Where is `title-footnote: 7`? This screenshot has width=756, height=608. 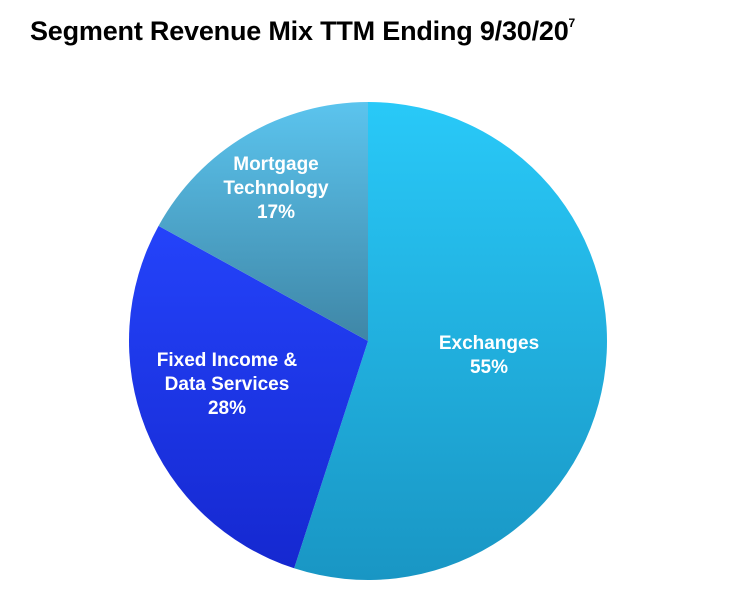
title-footnote: 7 is located at coordinates (572, 23).